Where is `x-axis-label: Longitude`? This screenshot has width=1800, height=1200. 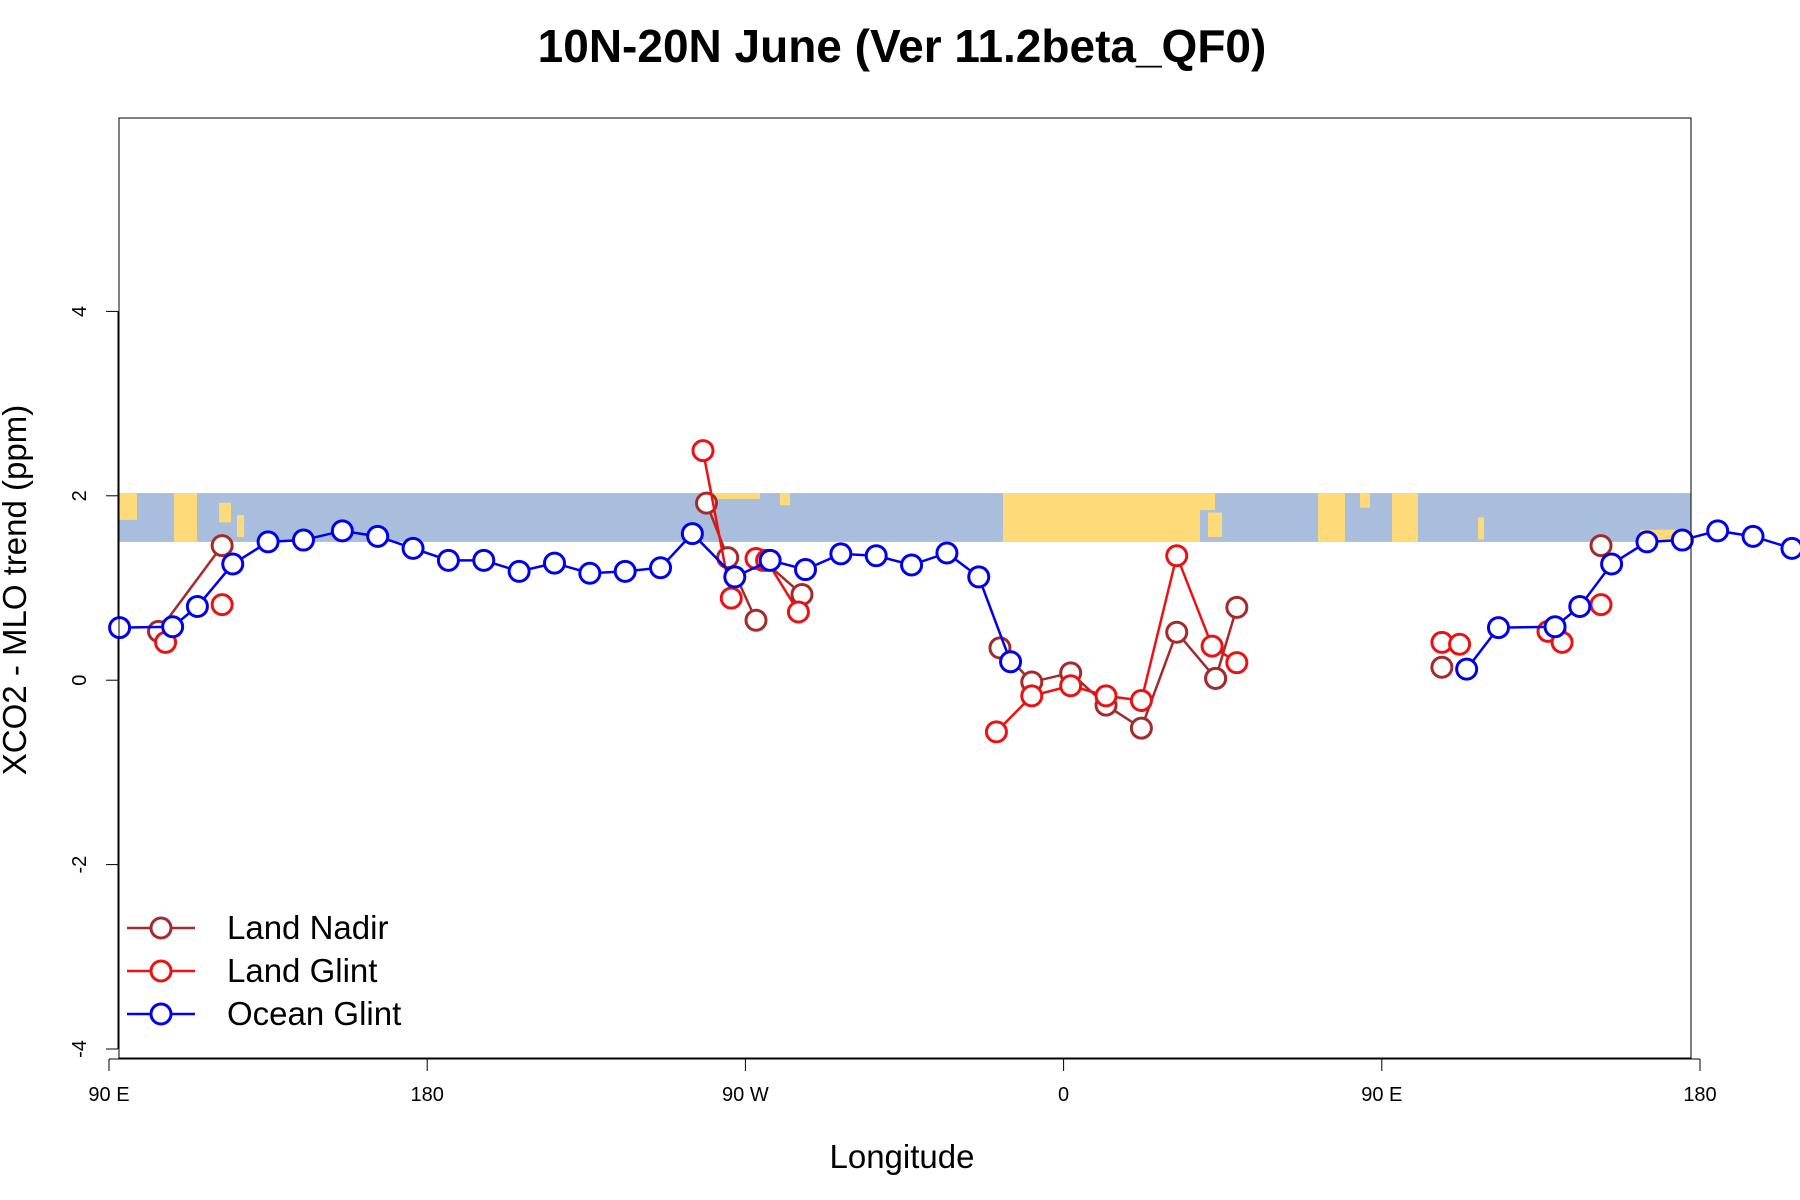 x-axis-label: Longitude is located at coordinates (902, 1156).